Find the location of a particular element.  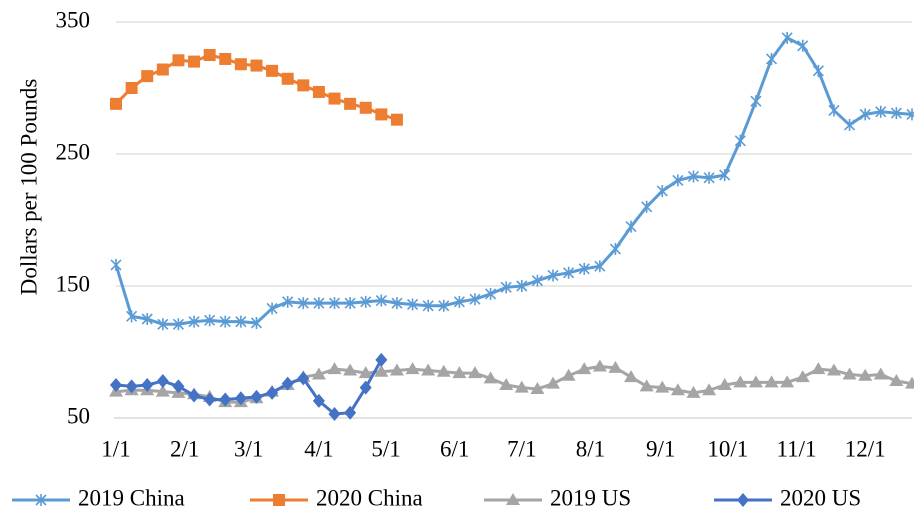

x-tick-label: 10/1 is located at coordinates (727, 448).